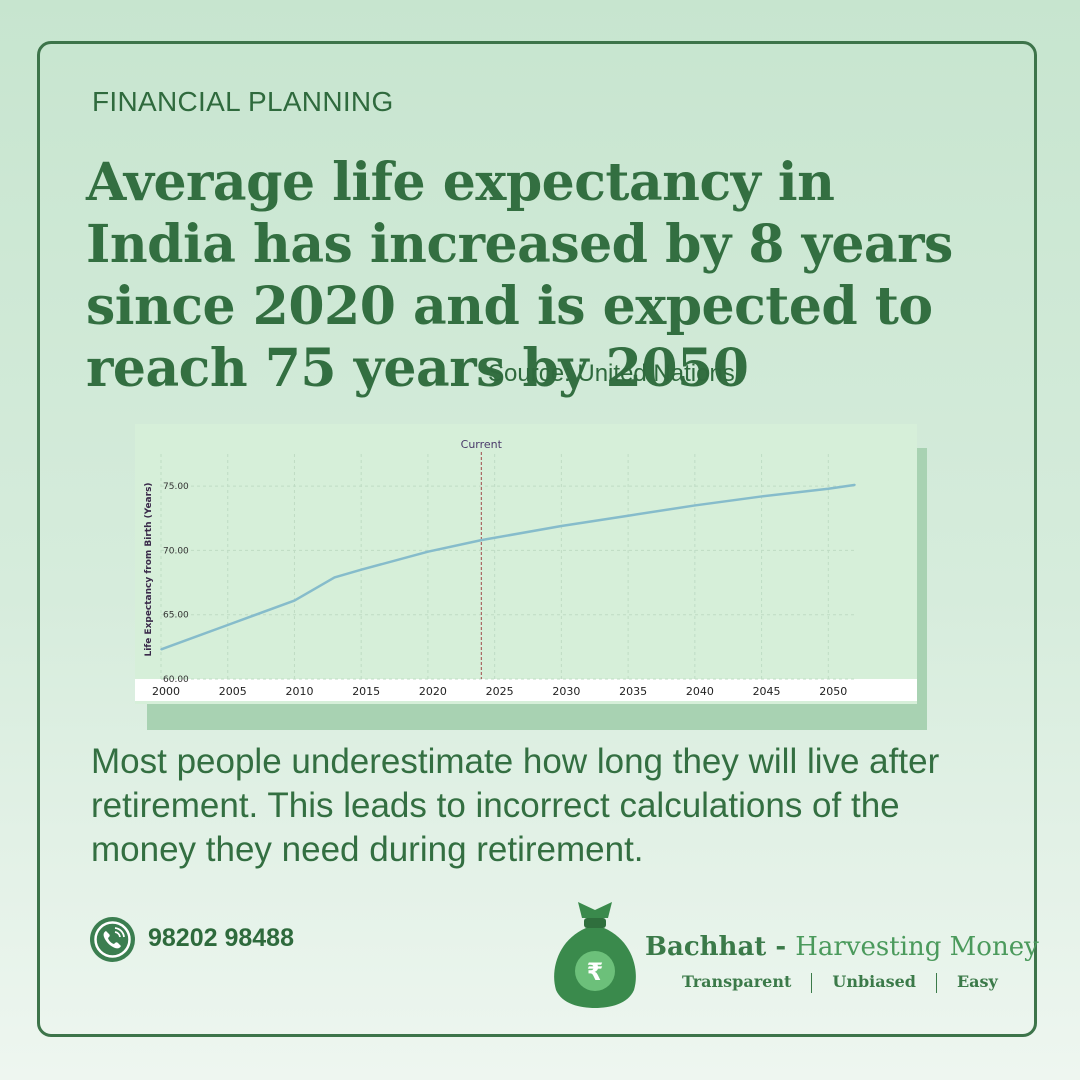  I want to click on y-axis-label: Life Expectancy from Birth (Years), so click(149, 569).